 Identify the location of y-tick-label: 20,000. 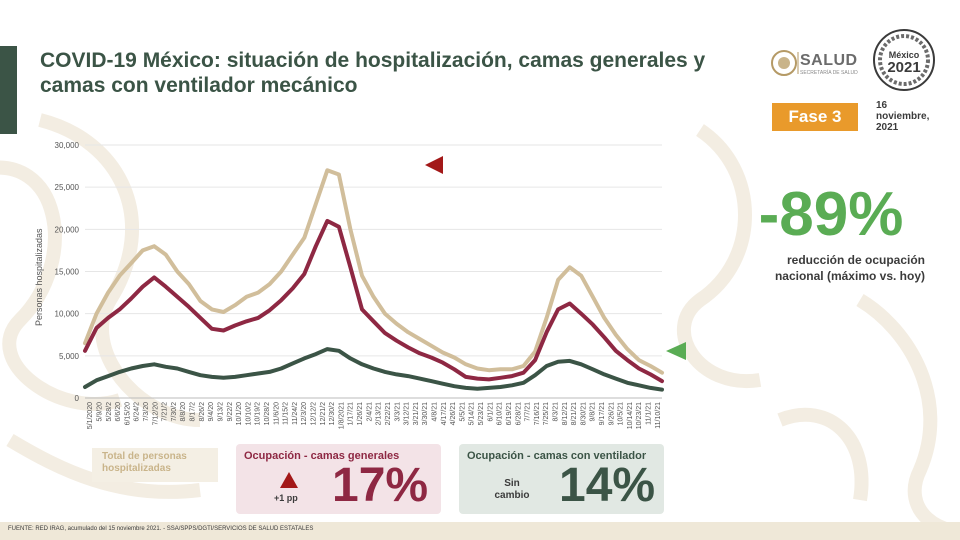
(67, 229).